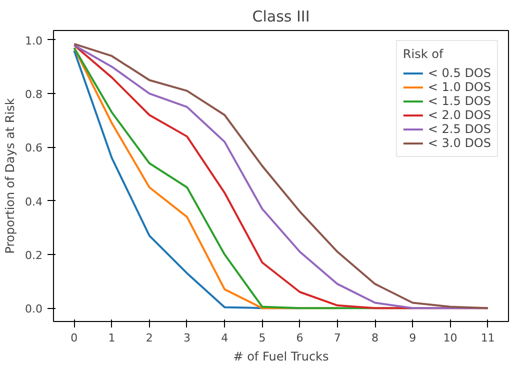 Image resolution: width=520 pixels, height=366 pixels. I want to click on legend-label: < 0.5 DOS, so click(459, 73).